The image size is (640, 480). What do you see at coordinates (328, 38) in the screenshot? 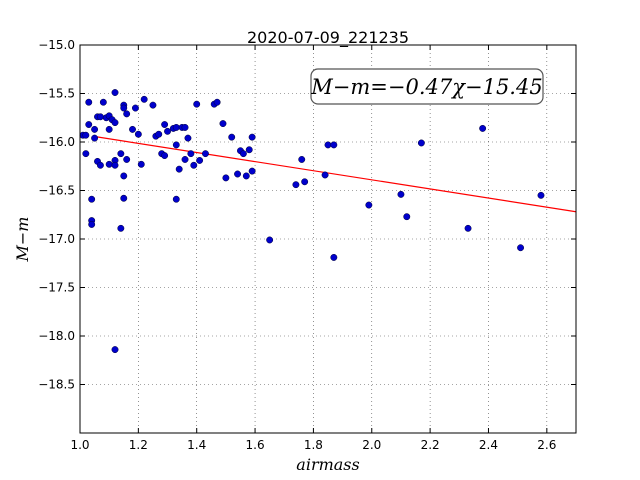
I see `chart-title: 2020-07-09_221235` at bounding box center [328, 38].